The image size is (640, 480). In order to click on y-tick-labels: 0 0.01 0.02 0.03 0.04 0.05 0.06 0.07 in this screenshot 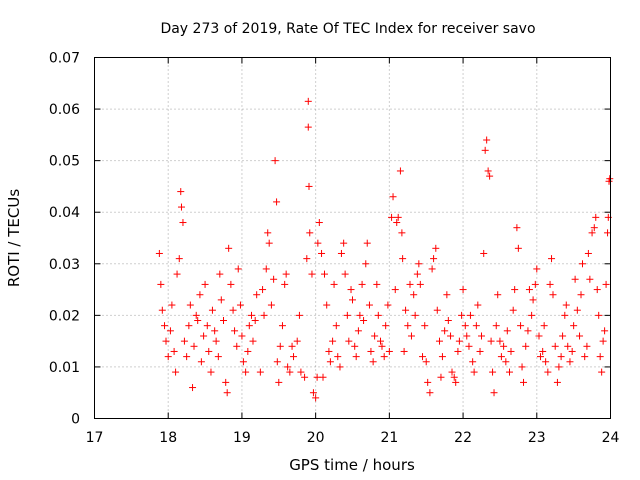, I will do `click(64, 239)`.